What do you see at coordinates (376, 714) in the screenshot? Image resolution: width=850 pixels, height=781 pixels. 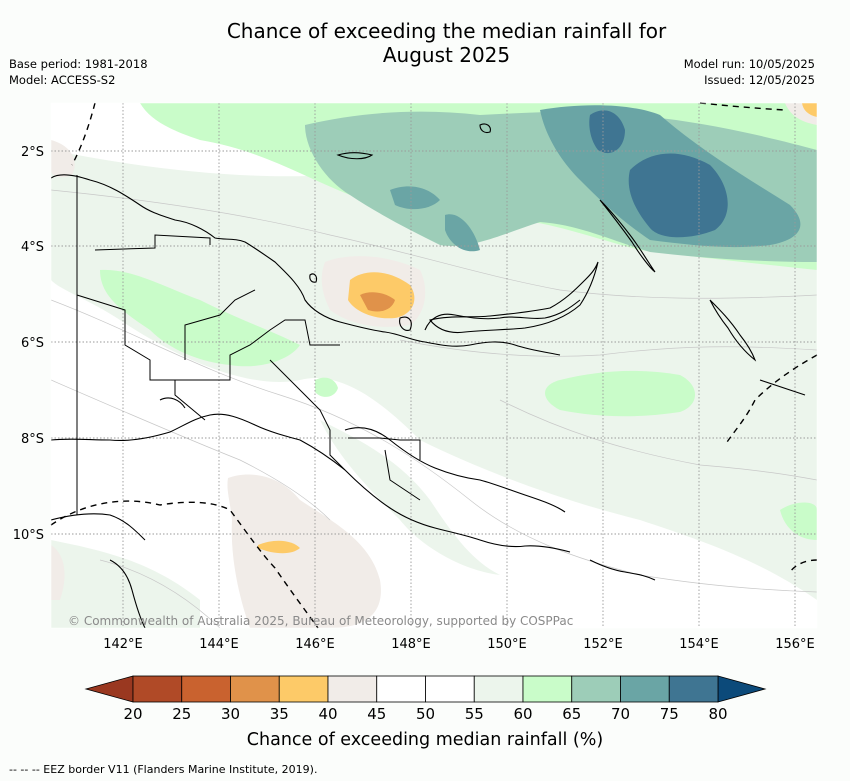 I see `colorbar-tick-5: 45` at bounding box center [376, 714].